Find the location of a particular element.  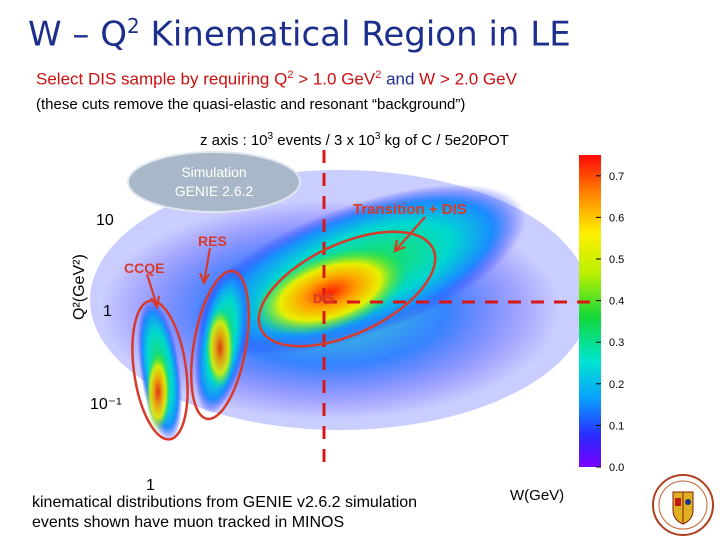

transition-dis-label: Transition + DIS is located at coordinates (410, 209).